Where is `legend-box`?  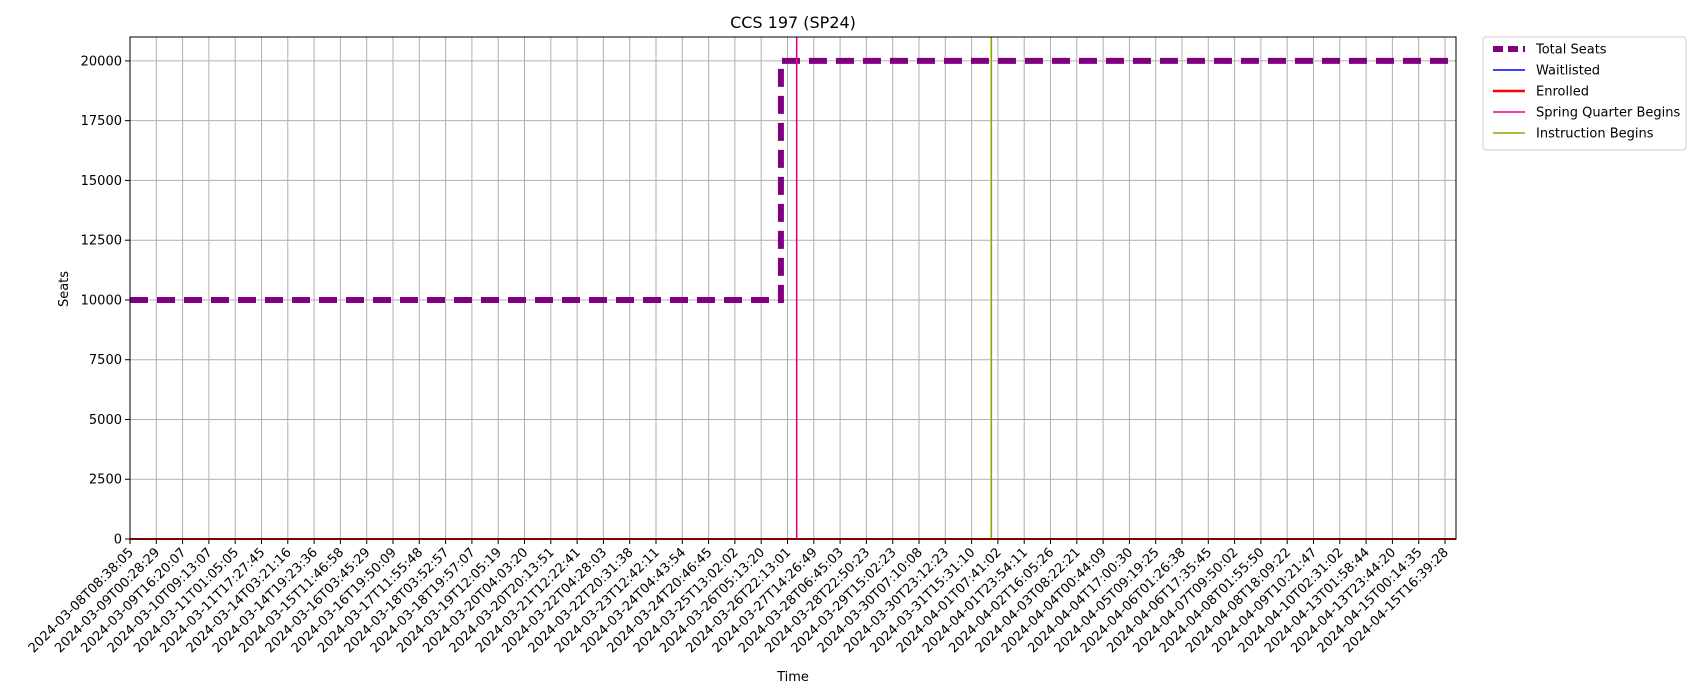
legend-box is located at coordinates (1584, 93).